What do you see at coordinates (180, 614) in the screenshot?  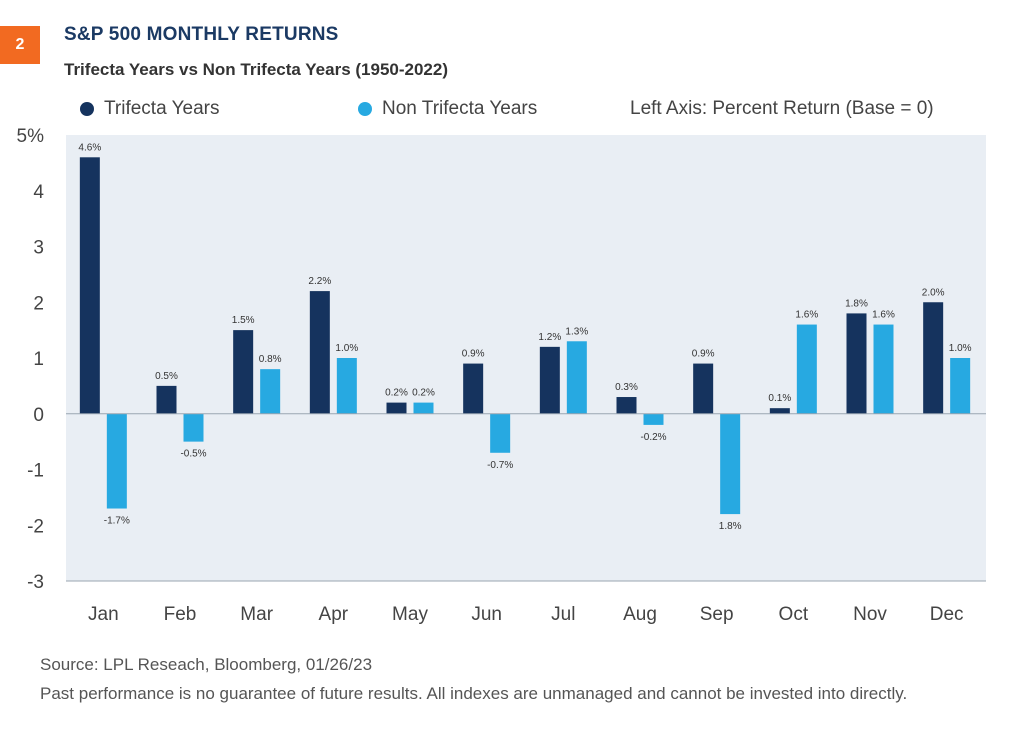 I see `x-tick-label: Feb` at bounding box center [180, 614].